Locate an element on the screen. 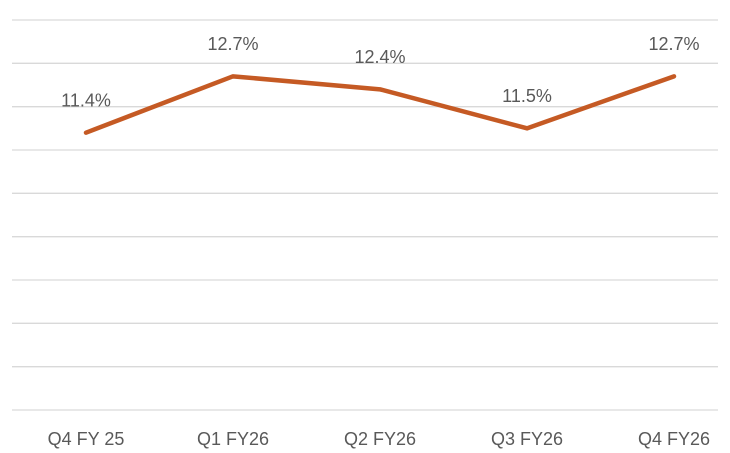  x-tick-label: Q4 FY 25 is located at coordinates (86, 439).